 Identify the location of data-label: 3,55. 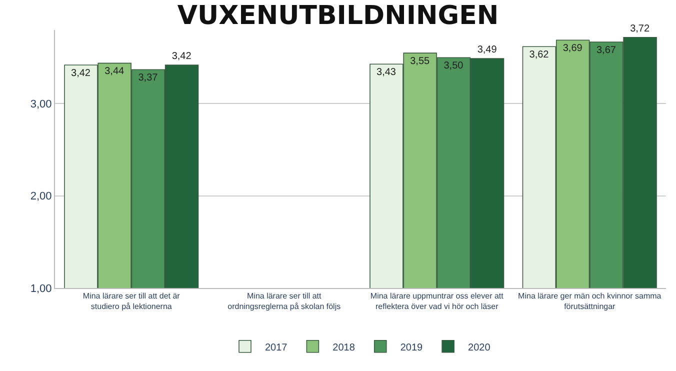
(420, 62).